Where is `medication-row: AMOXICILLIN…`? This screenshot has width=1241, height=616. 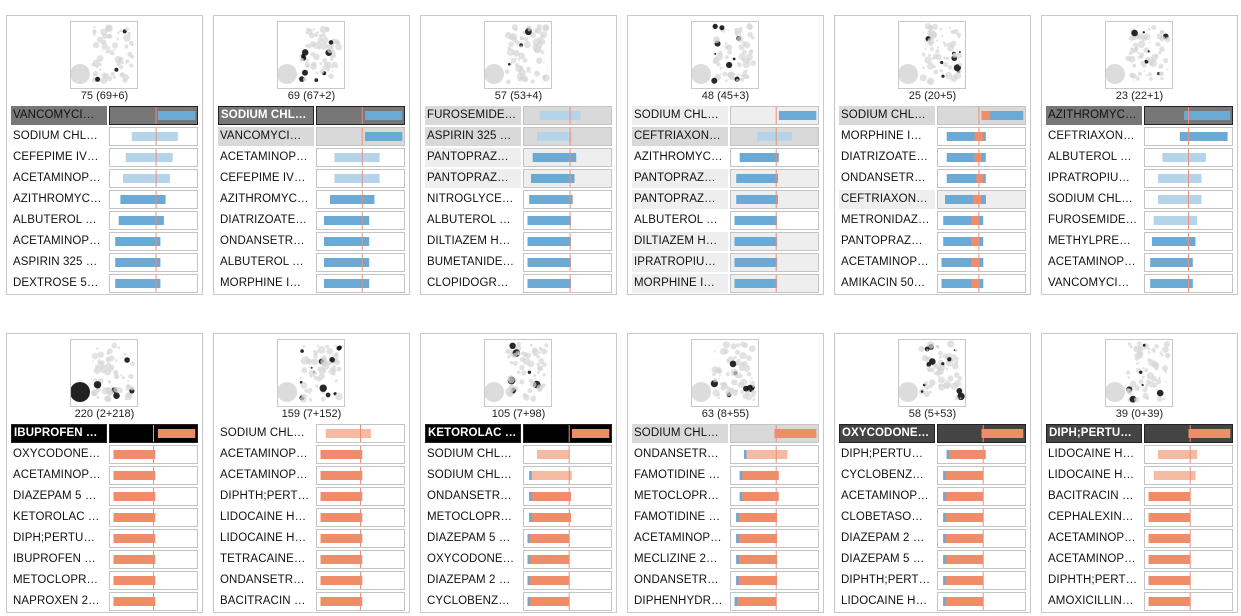
medication-row: AMOXICILLIN… is located at coordinates (1139, 601).